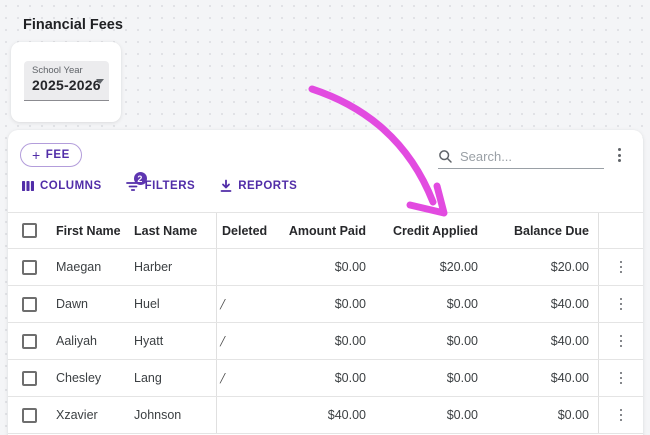 This screenshot has width=650, height=435. I want to click on cell-amount-paid: $40.00, so click(346, 415).